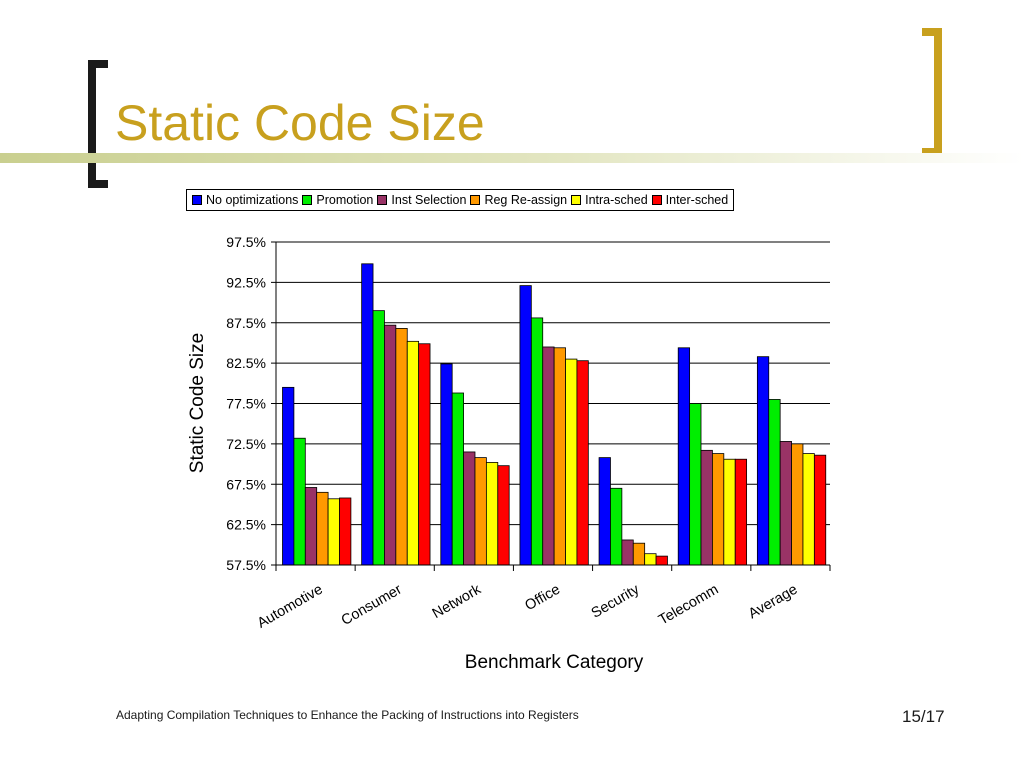 Image resolution: width=1024 pixels, height=768 pixels. Describe the element at coordinates (542, 598) in the screenshot. I see `x-tick-label: Office` at that location.